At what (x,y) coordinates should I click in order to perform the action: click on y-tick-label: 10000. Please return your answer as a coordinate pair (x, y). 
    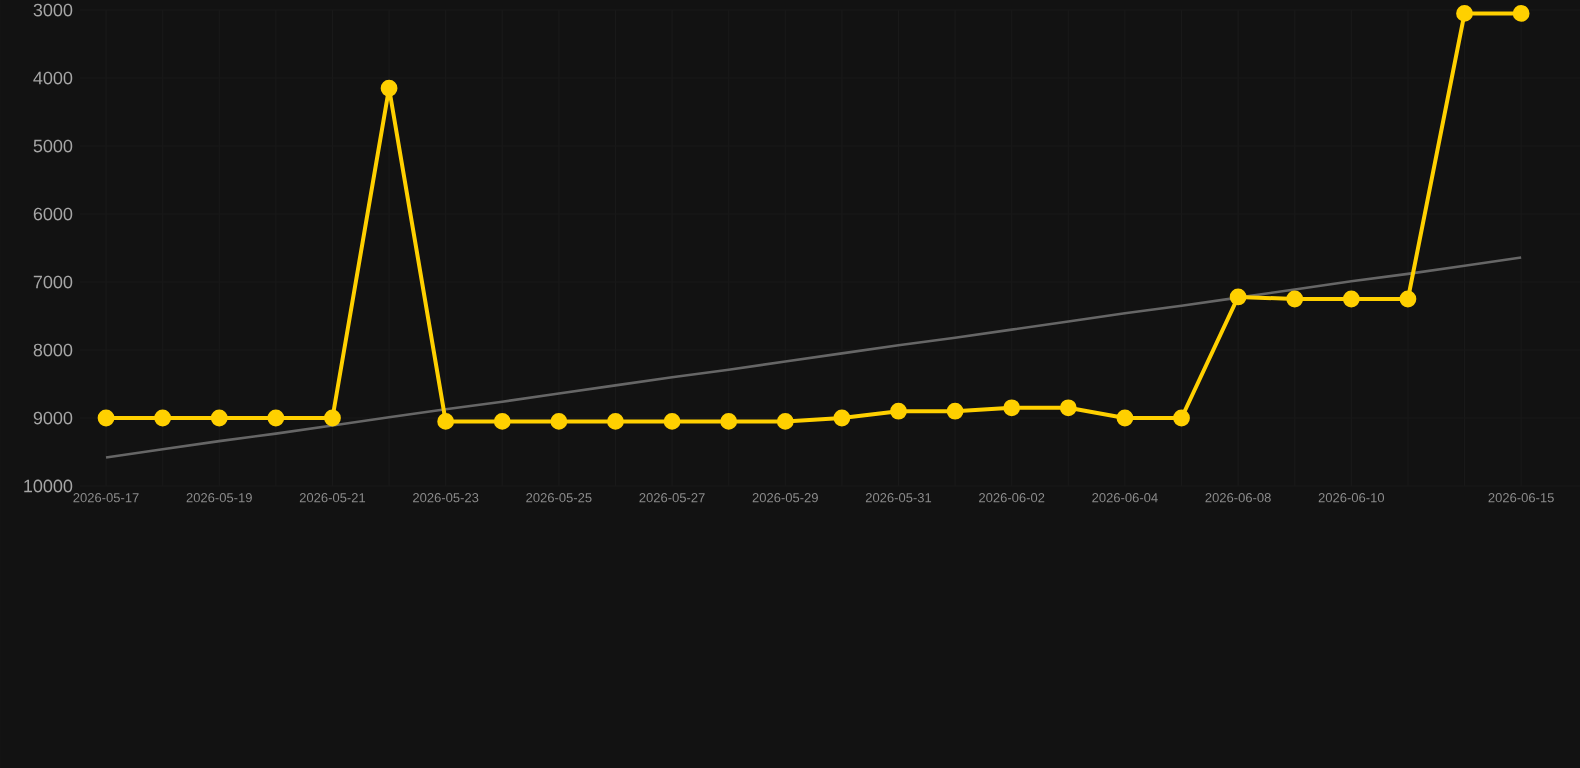
    Looking at the image, I should click on (48, 486).